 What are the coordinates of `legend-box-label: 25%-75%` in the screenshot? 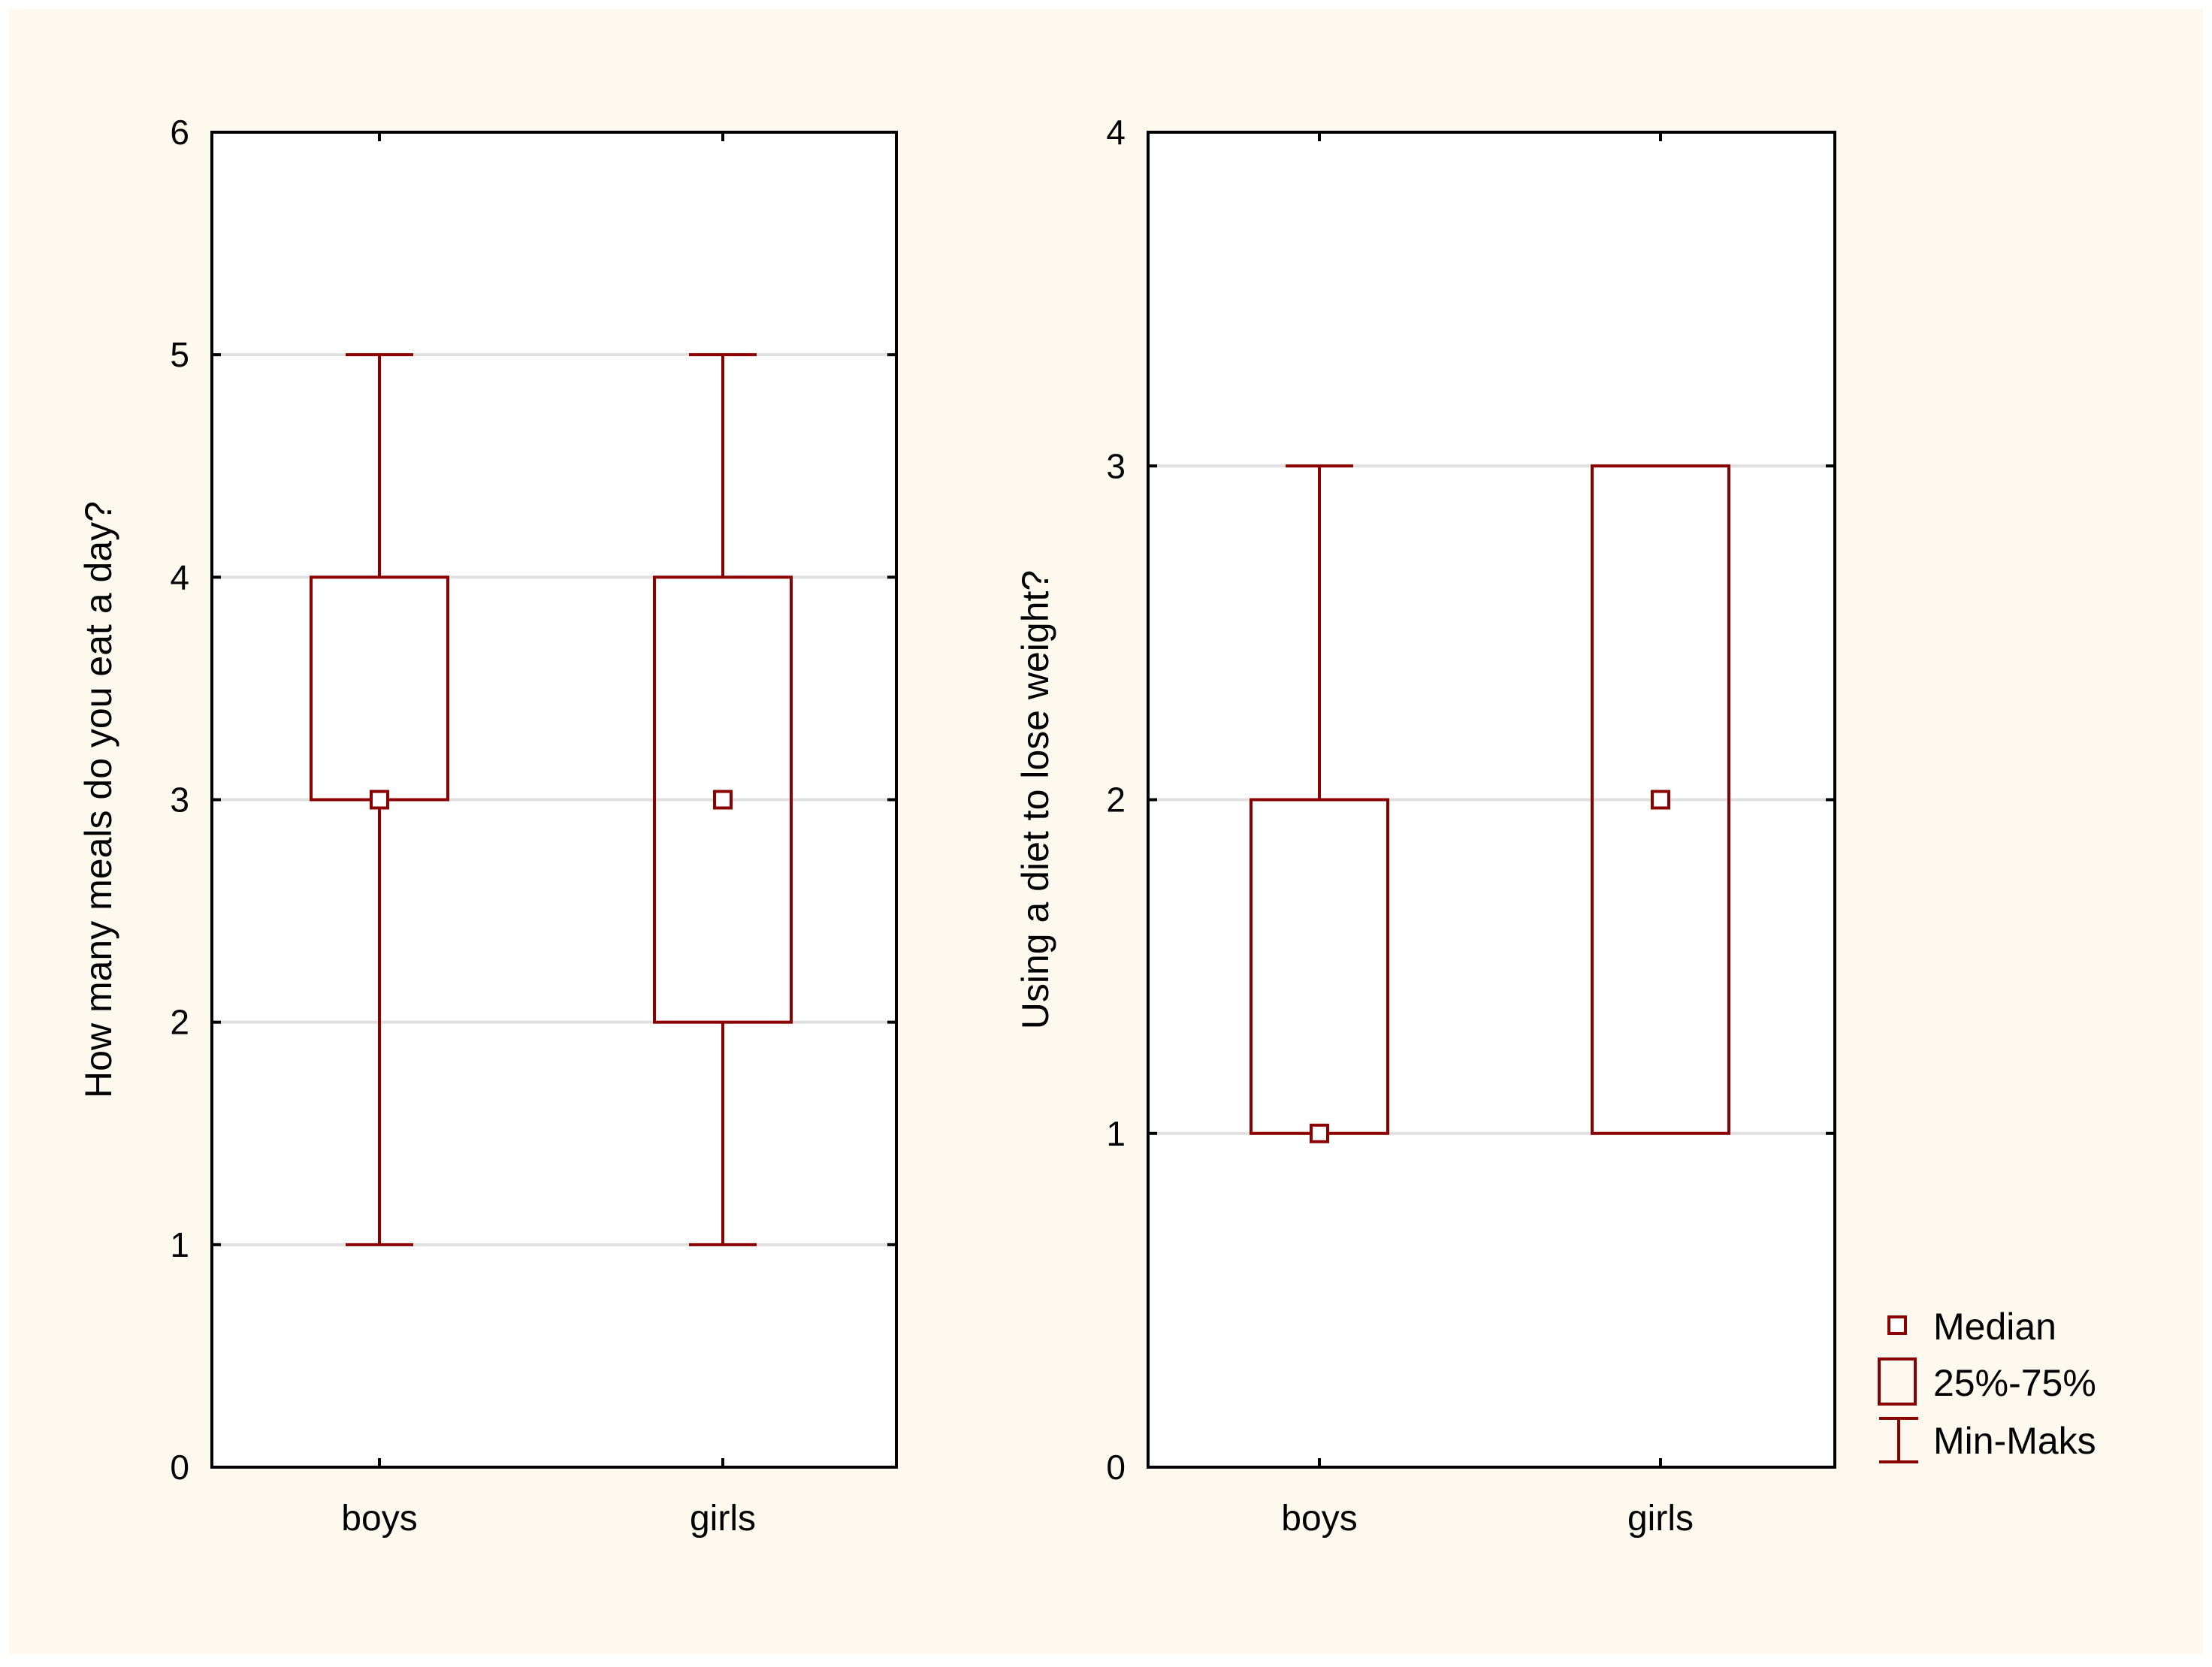 It's located at (2015, 1383).